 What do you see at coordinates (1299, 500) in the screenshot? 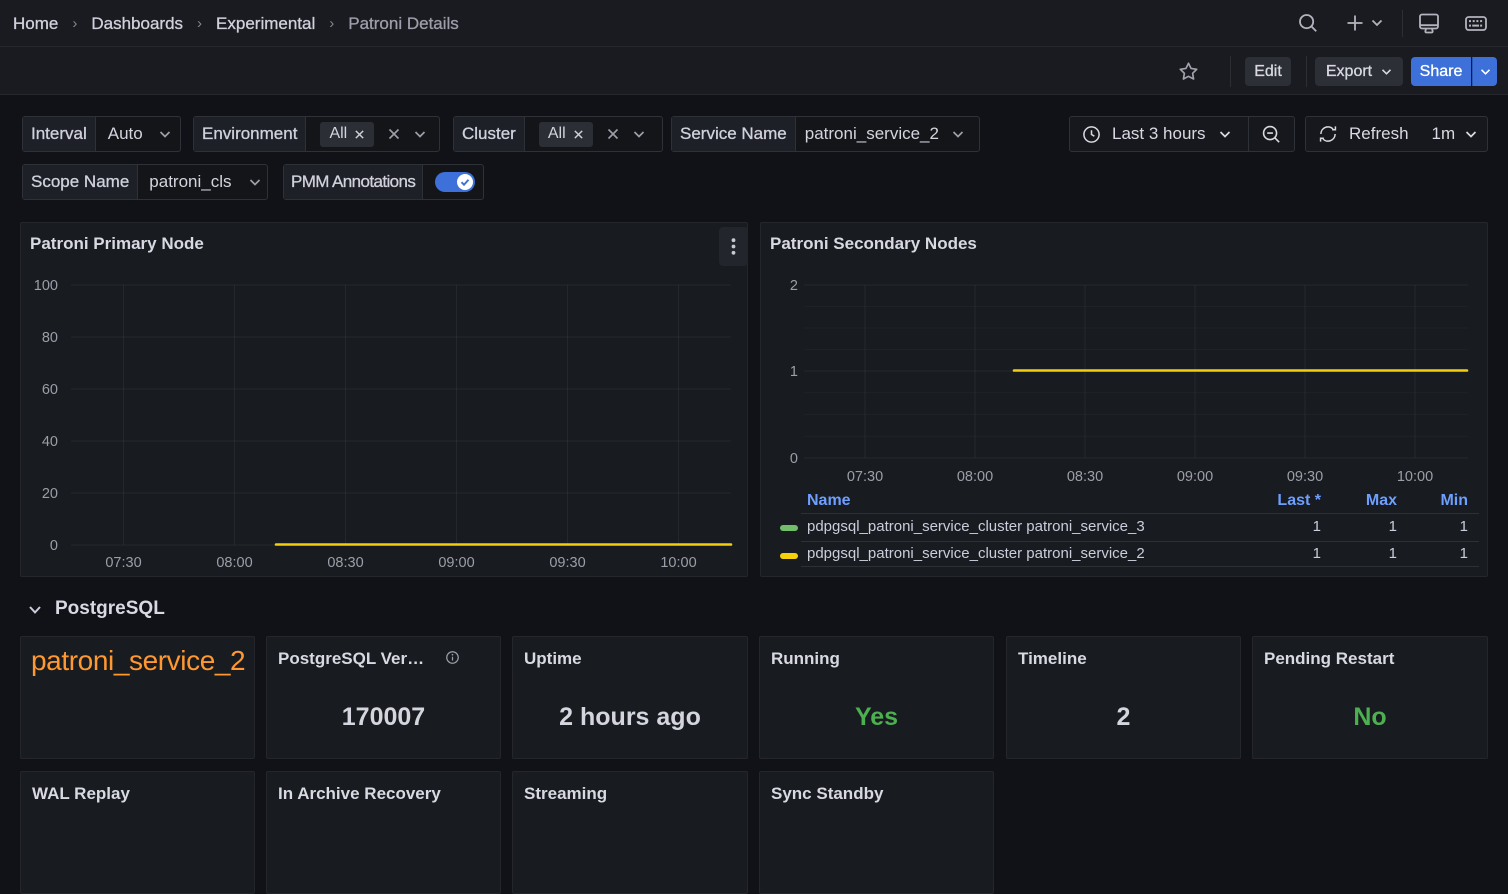
I see `svg-text: Last *` at bounding box center [1299, 500].